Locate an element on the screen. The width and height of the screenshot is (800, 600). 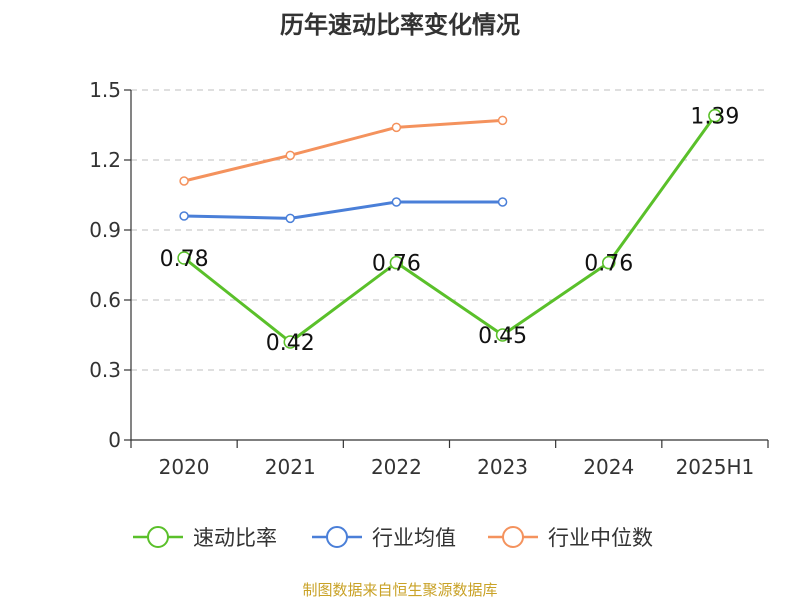
legend: 速动比率 行业均值 行业中位数 is located at coordinates (393, 538).